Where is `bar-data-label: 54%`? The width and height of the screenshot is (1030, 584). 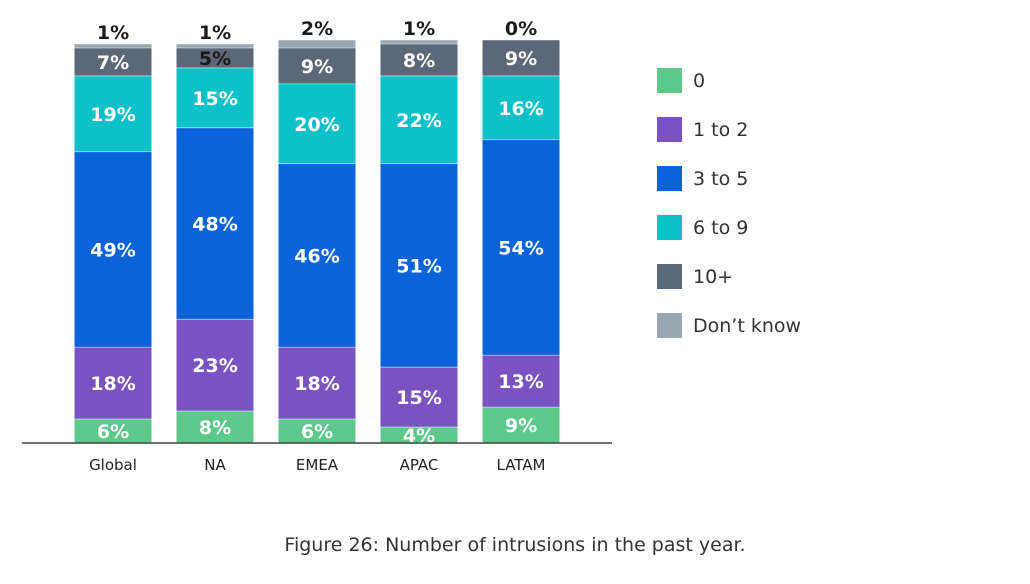 bar-data-label: 54% is located at coordinates (520, 248).